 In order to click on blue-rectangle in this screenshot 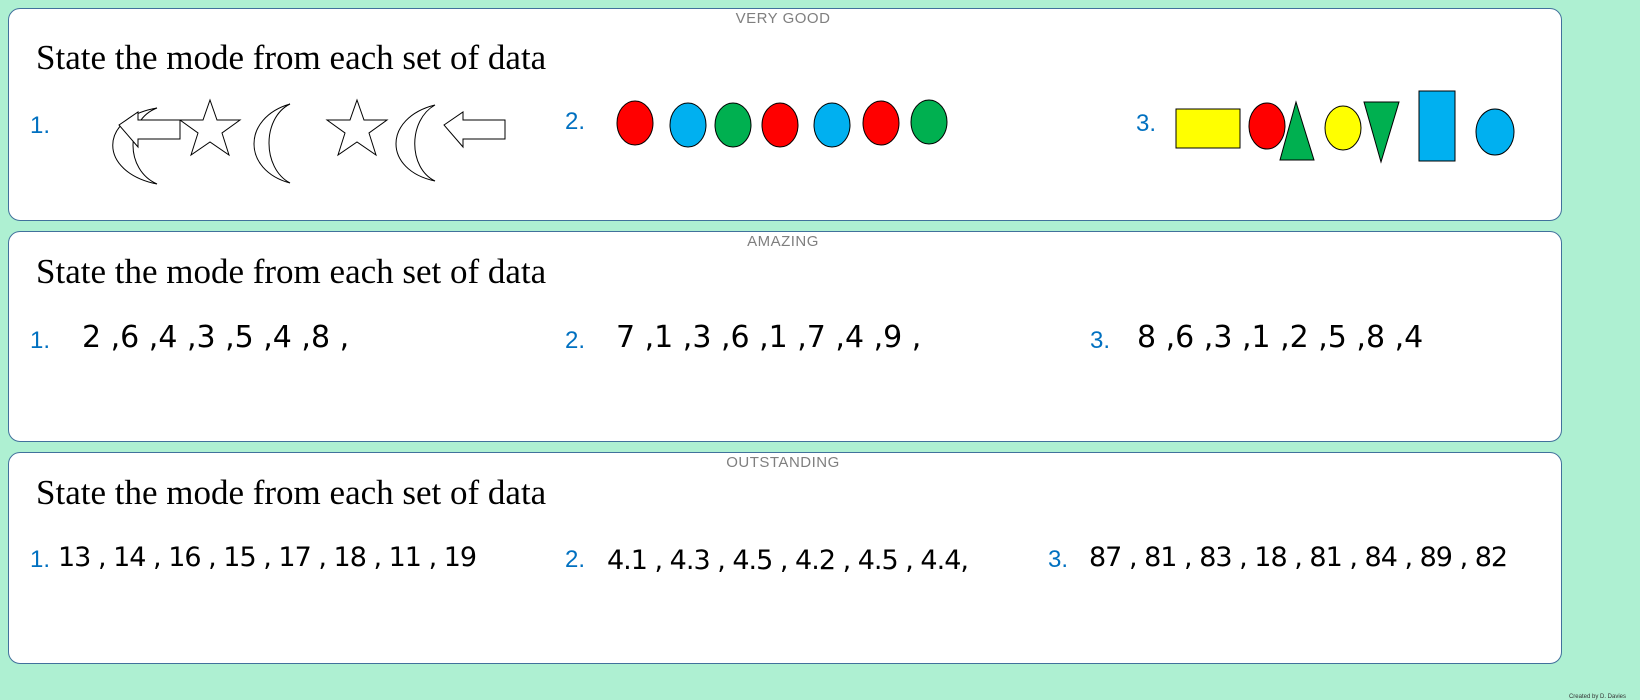, I will do `click(1437, 126)`.